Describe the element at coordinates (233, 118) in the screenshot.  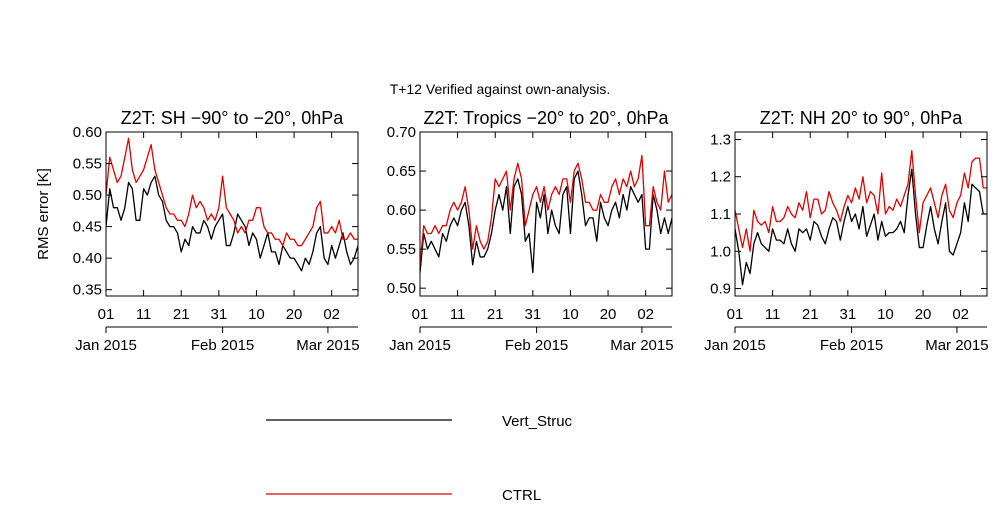
I see `panel-title: Z2T: SH −90° to −20°, 0hPa` at that location.